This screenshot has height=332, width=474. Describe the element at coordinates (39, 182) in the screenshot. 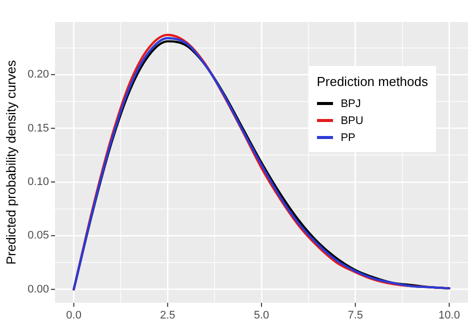

I see `y-tick-label: 0.10` at that location.